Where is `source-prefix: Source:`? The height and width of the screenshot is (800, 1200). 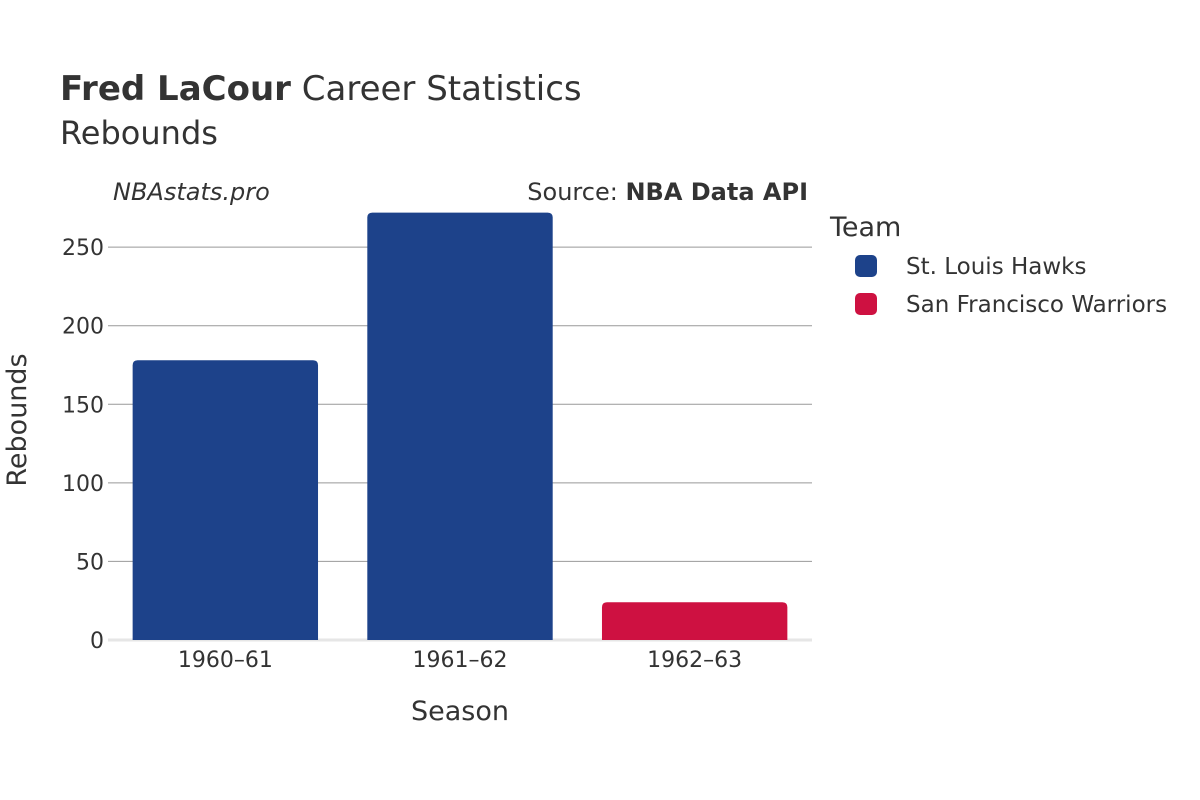 source-prefix: Source: is located at coordinates (576, 192).